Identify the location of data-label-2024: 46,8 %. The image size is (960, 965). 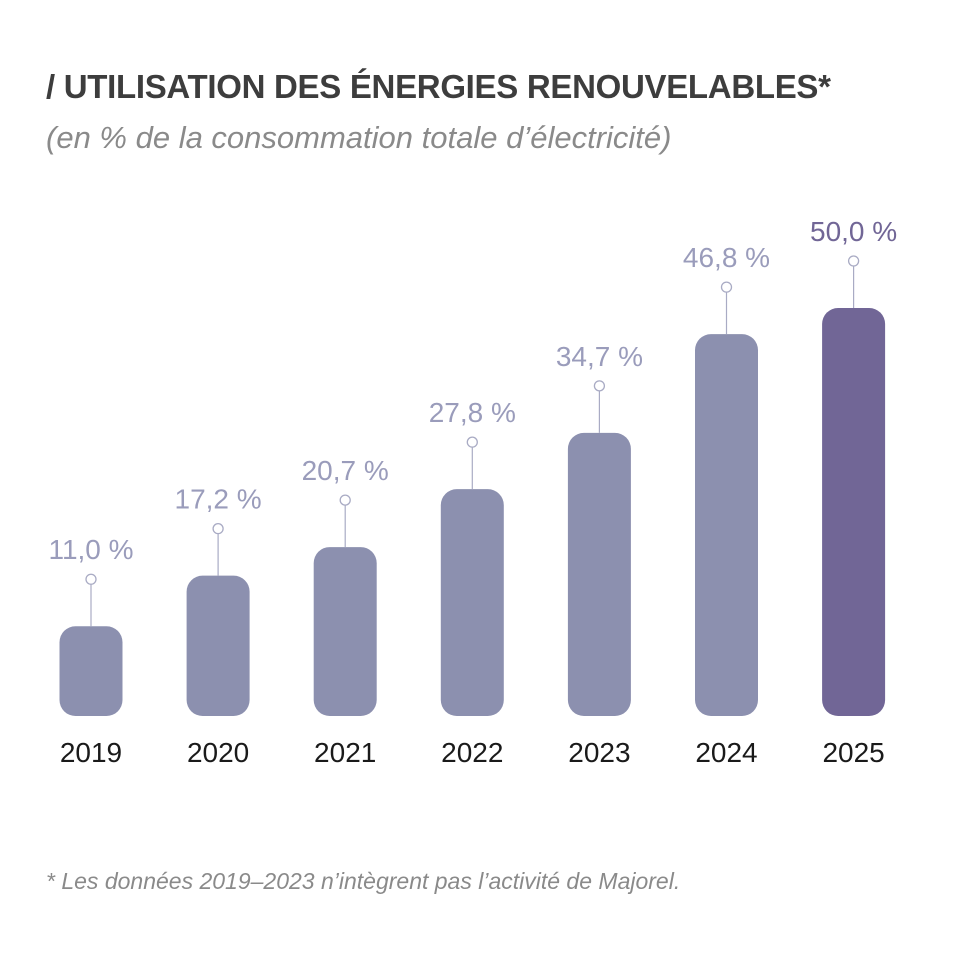
(726, 257).